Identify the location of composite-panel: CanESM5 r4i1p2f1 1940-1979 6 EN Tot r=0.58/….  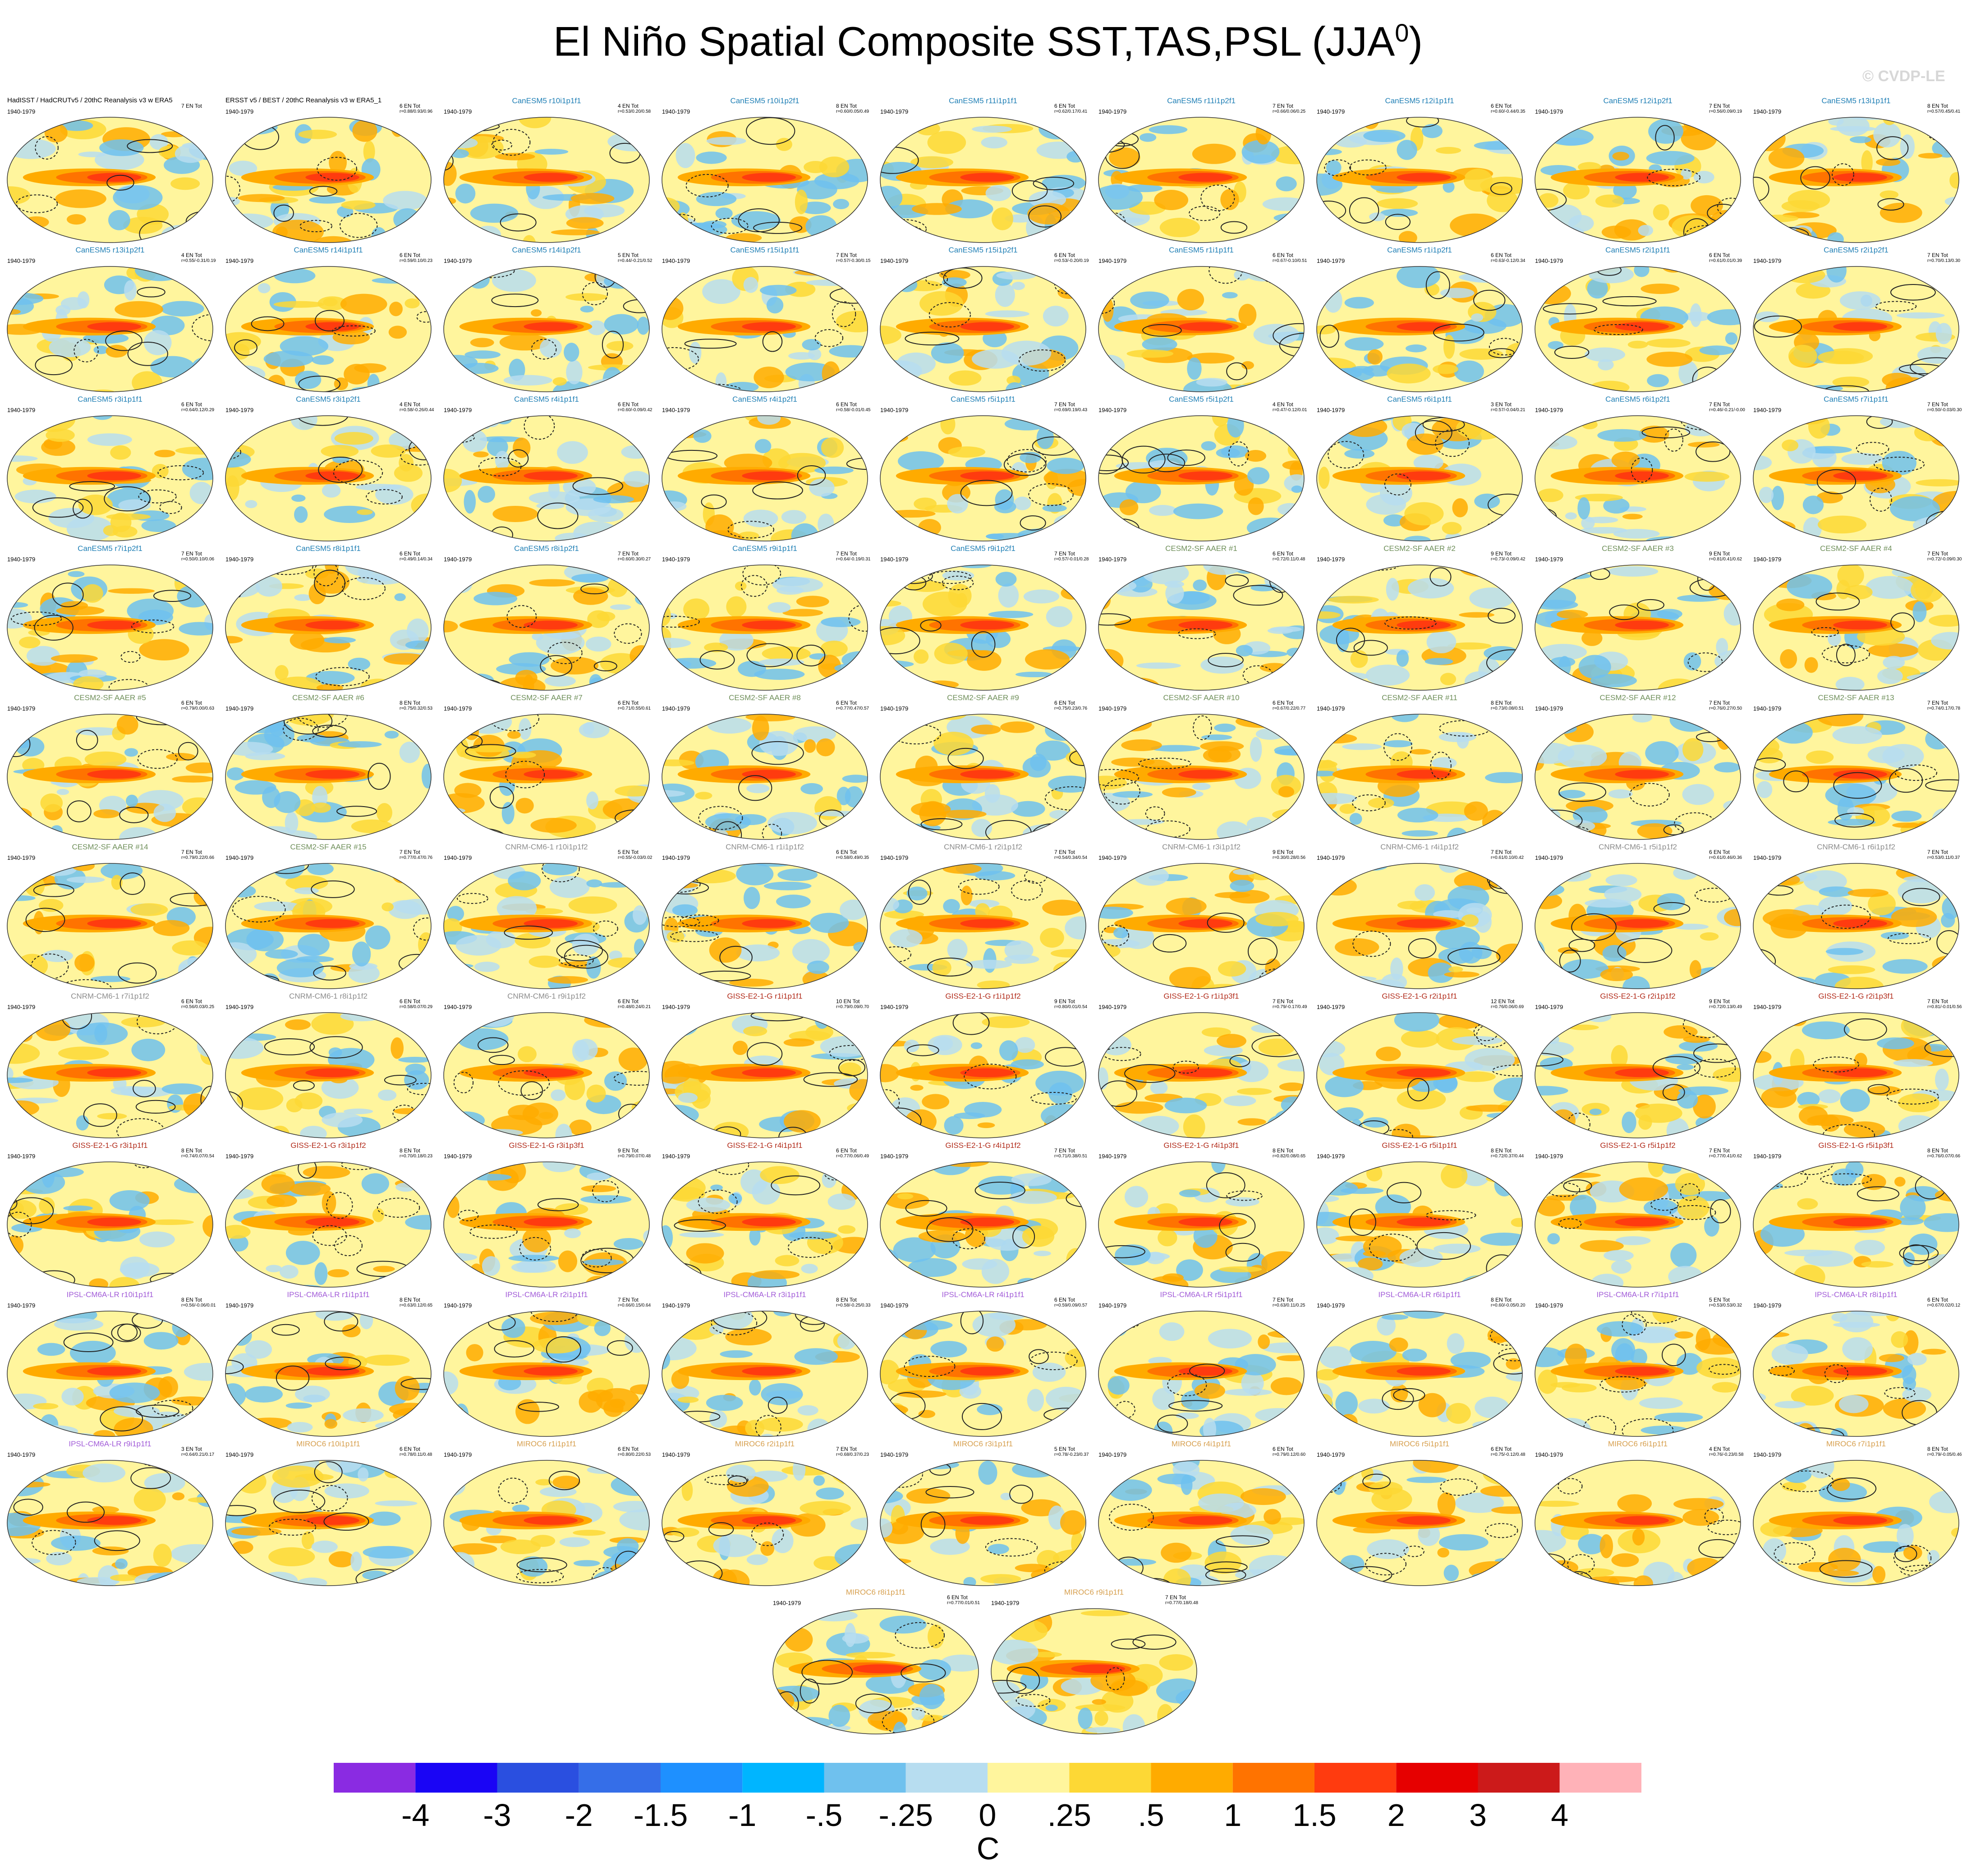
(765, 468).